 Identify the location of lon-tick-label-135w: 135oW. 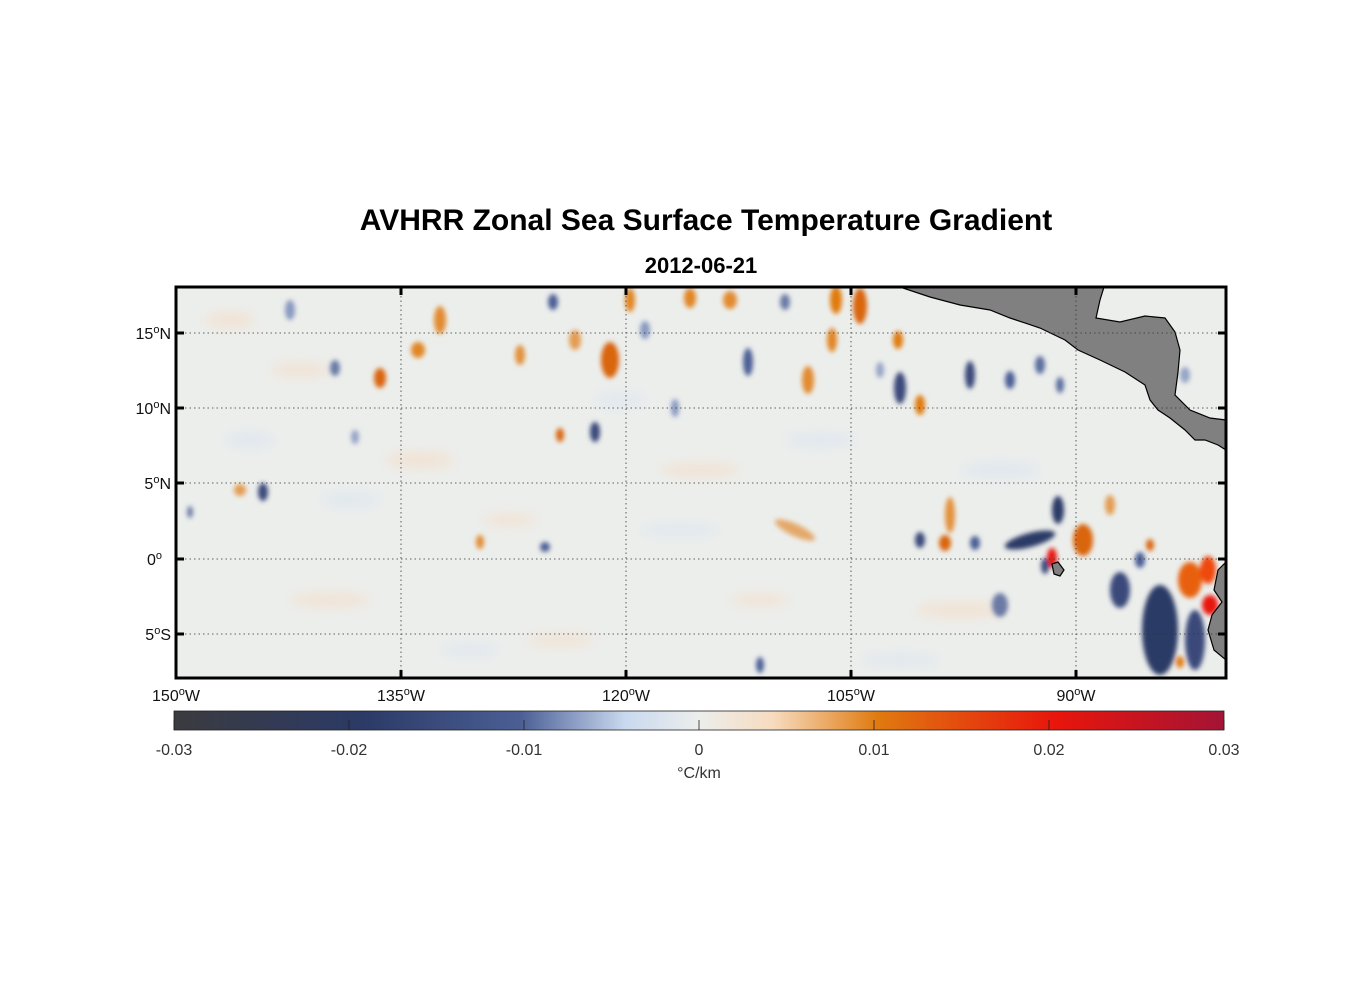
(401, 695).